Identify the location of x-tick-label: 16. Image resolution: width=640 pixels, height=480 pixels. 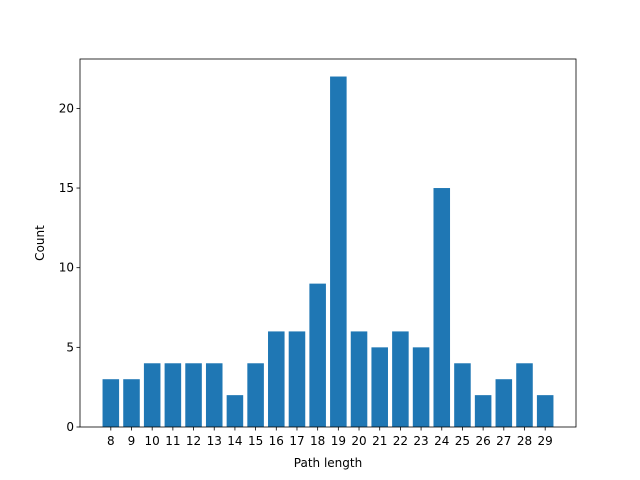
(276, 441).